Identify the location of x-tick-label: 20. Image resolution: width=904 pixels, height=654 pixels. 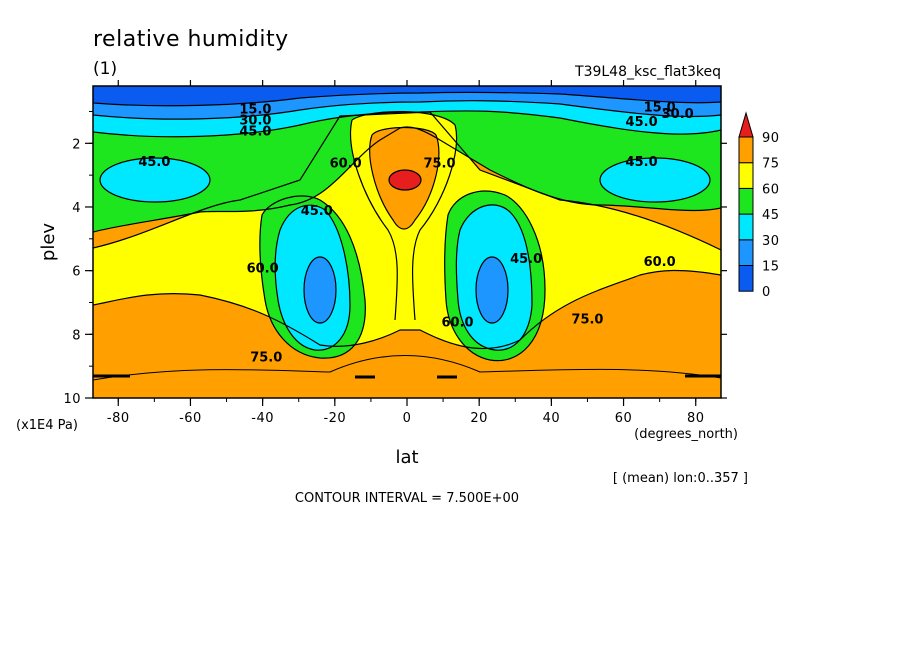
(479, 418).